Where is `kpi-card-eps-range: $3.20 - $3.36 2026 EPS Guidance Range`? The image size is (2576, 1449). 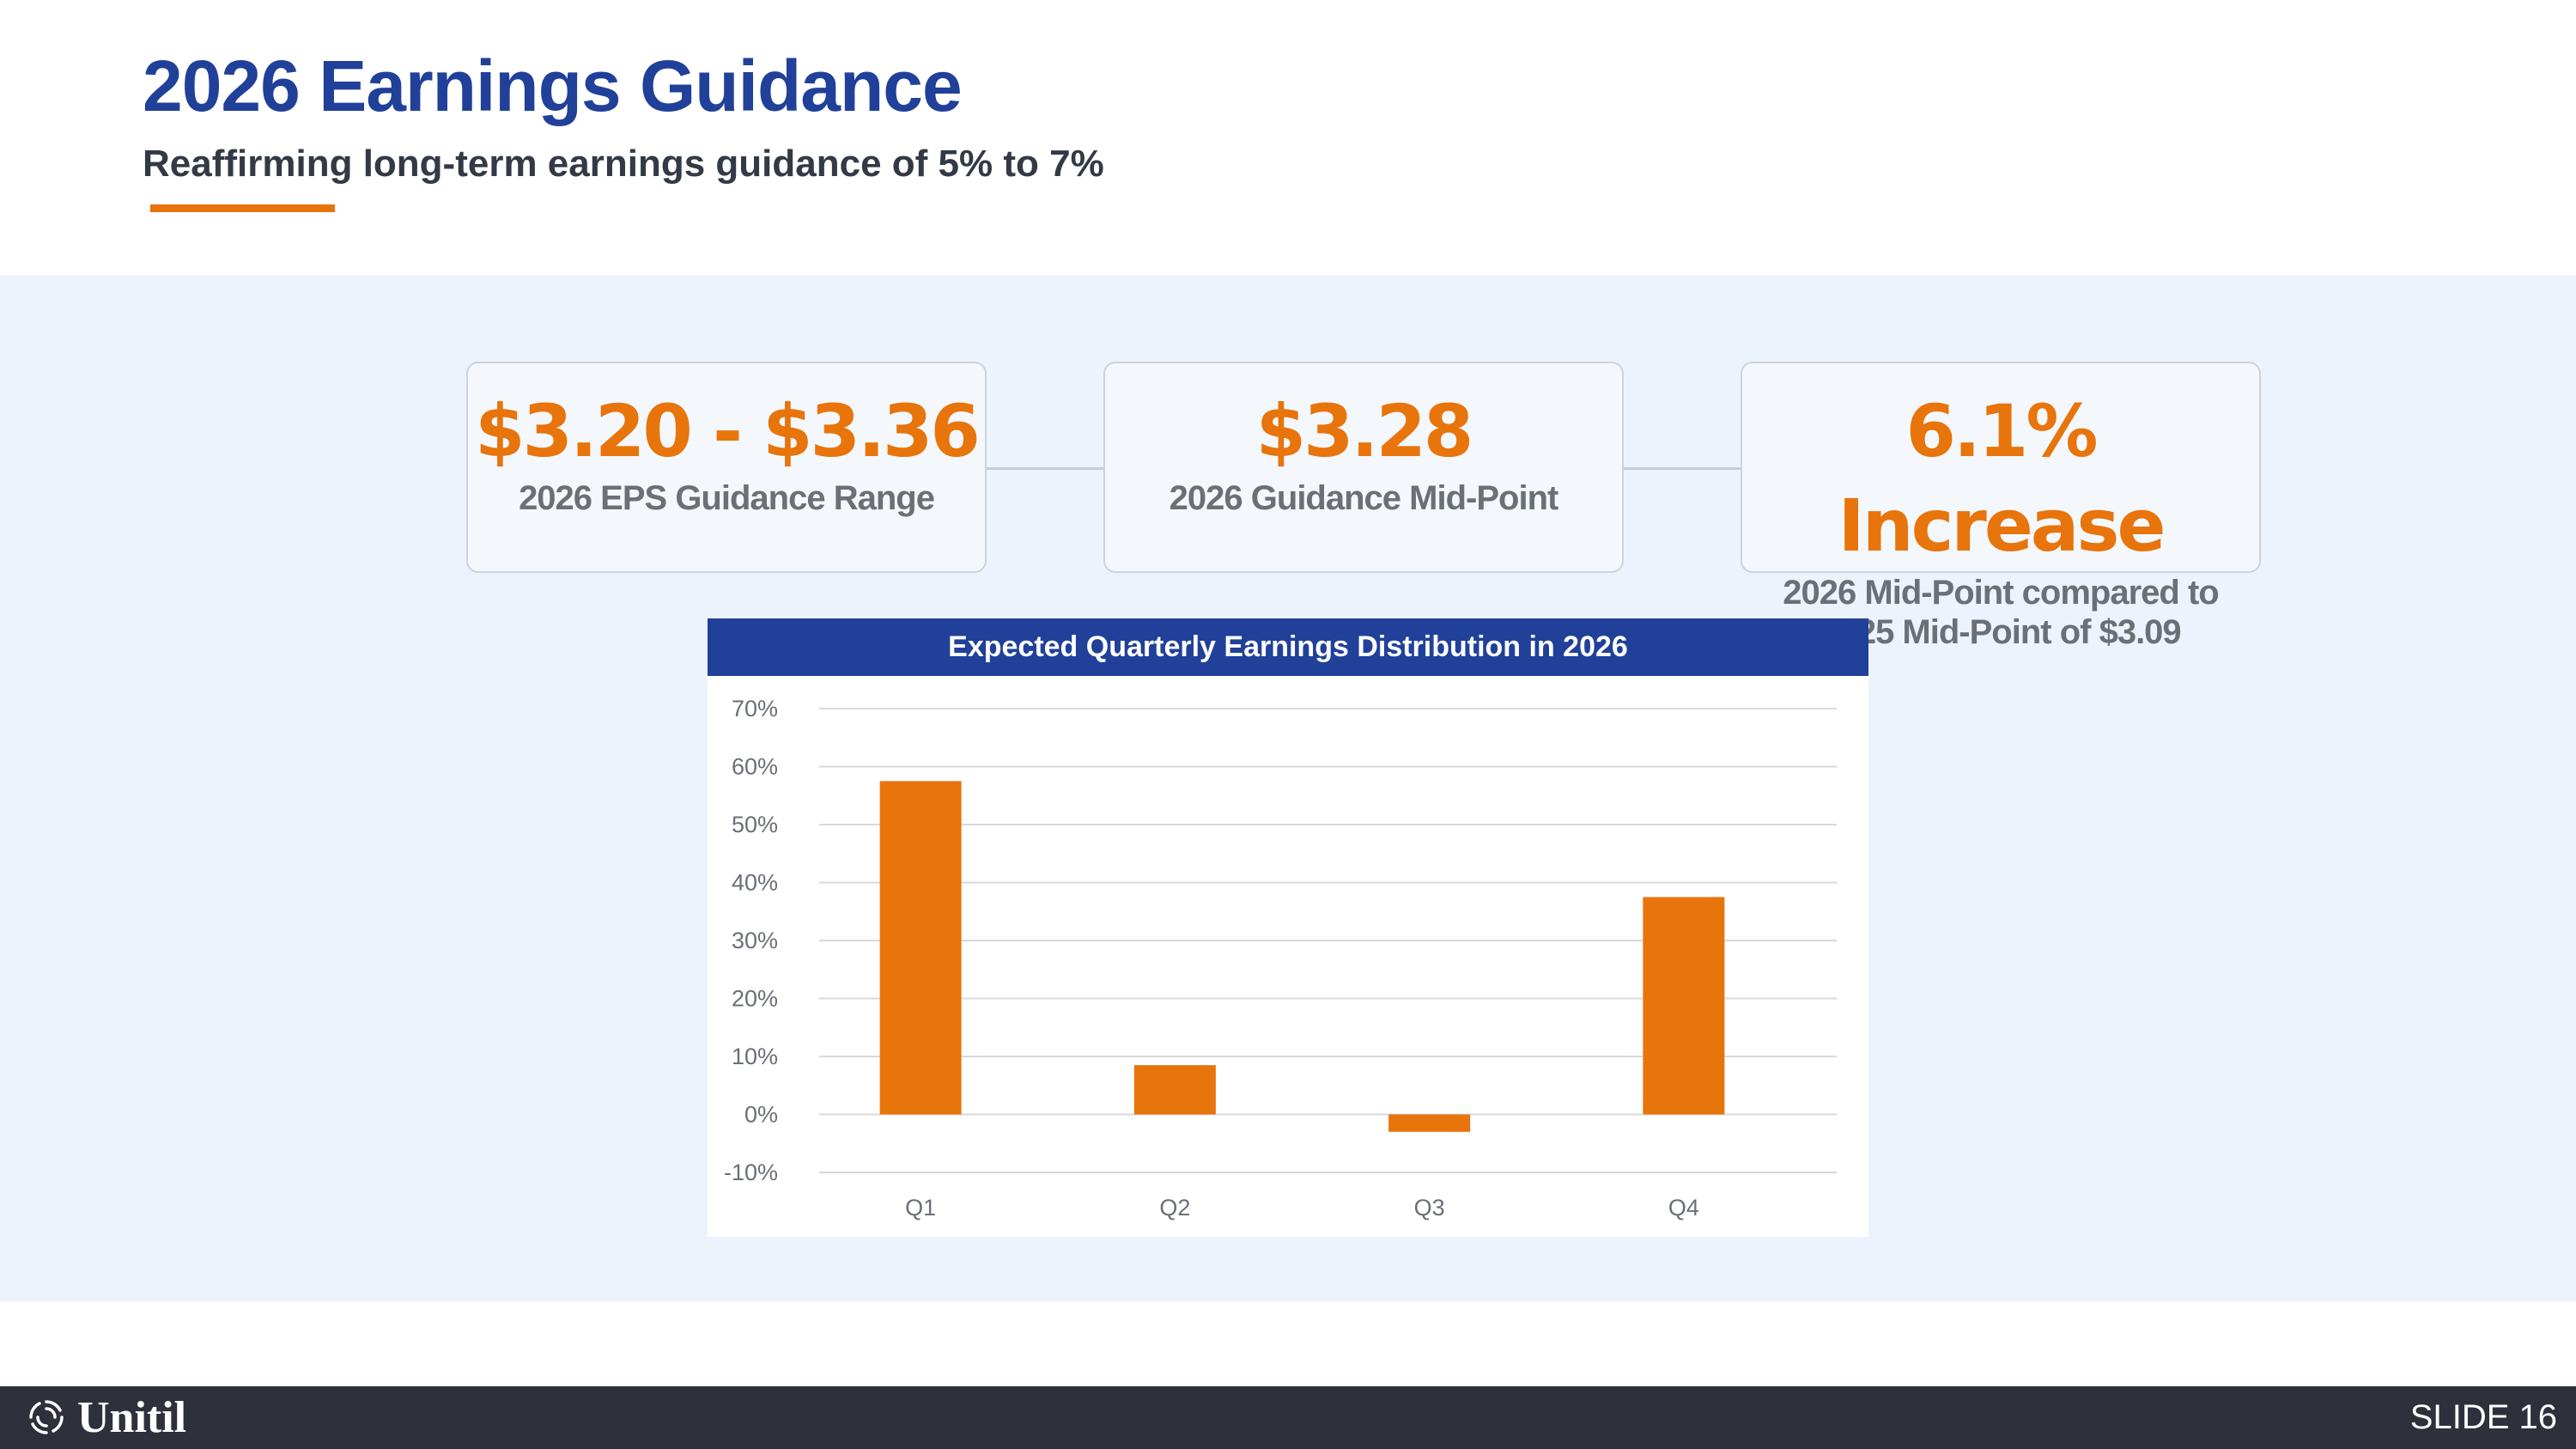
kpi-card-eps-range: $3.20 - $3.36 2026 EPS Guidance Range is located at coordinates (726, 467).